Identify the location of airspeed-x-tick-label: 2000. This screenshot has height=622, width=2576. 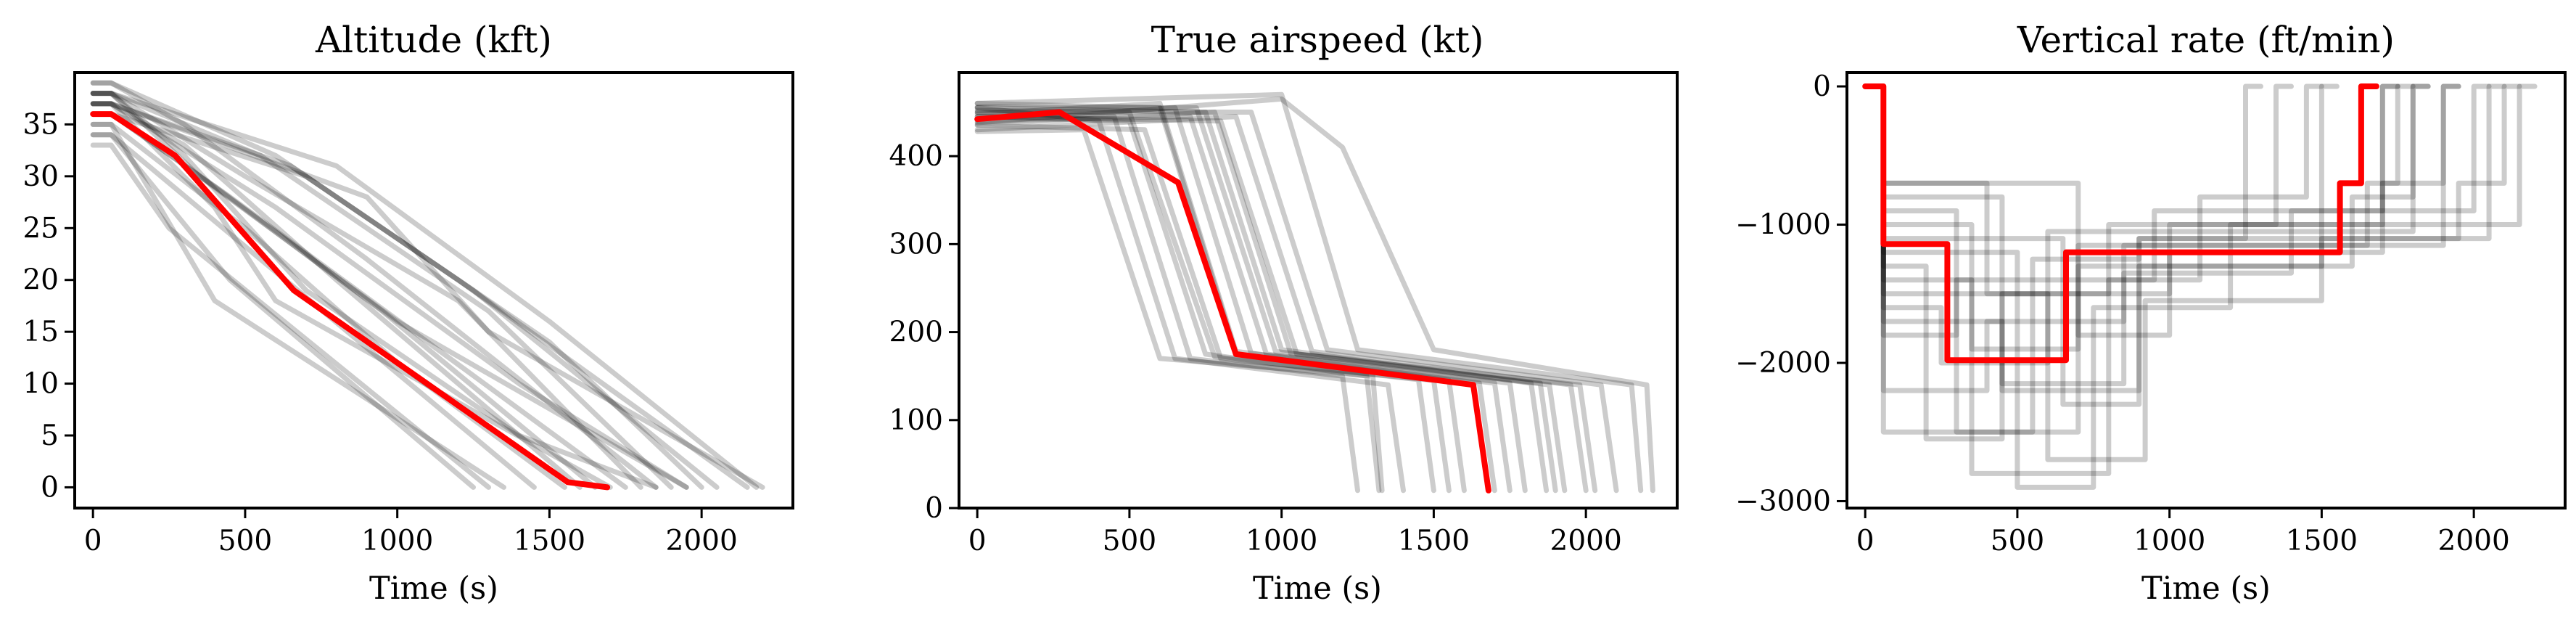
(1586, 541).